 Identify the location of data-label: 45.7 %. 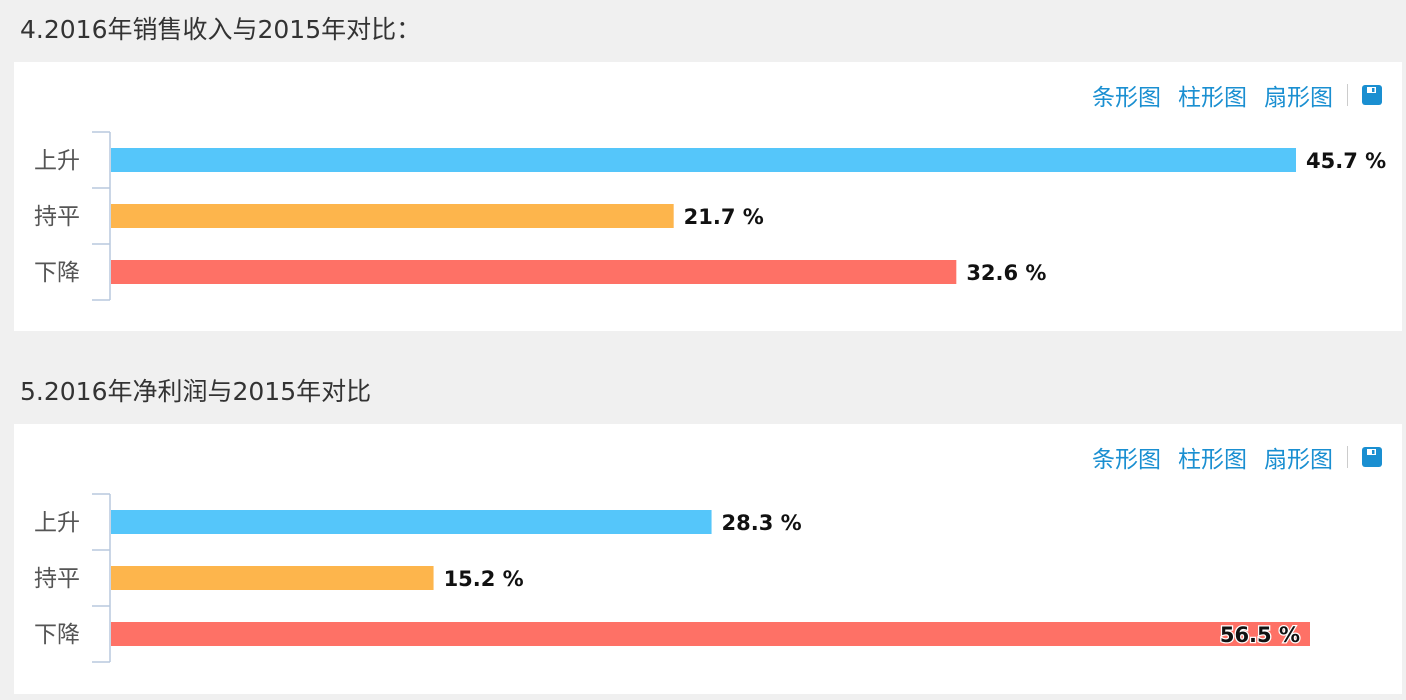
(1346, 161).